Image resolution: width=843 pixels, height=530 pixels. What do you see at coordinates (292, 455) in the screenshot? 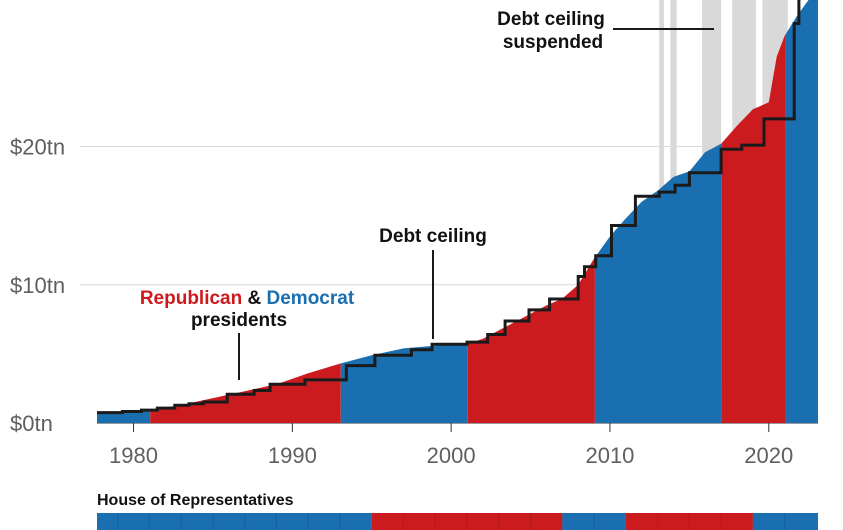
I see `x-tick-label: 1990` at bounding box center [292, 455].